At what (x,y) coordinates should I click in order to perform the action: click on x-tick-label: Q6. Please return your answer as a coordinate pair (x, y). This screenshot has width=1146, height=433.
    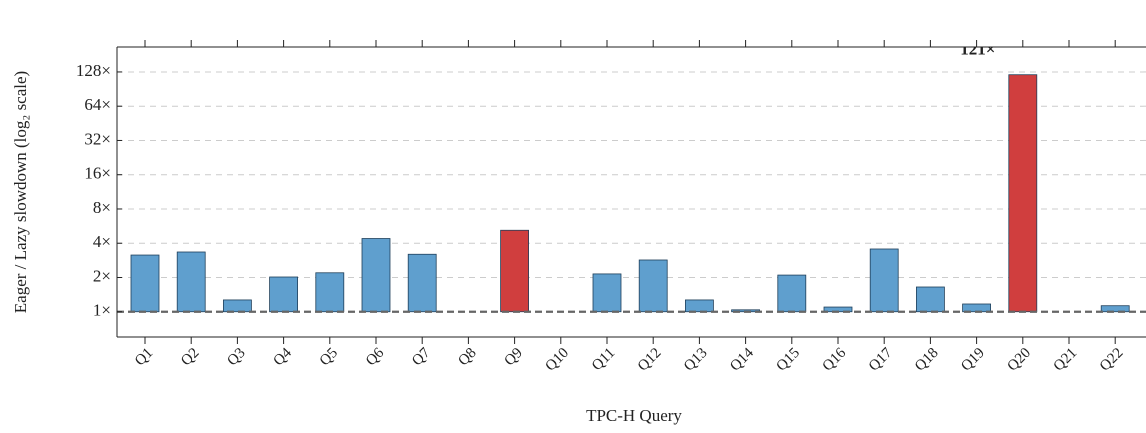
    Looking at the image, I should click on (375, 357).